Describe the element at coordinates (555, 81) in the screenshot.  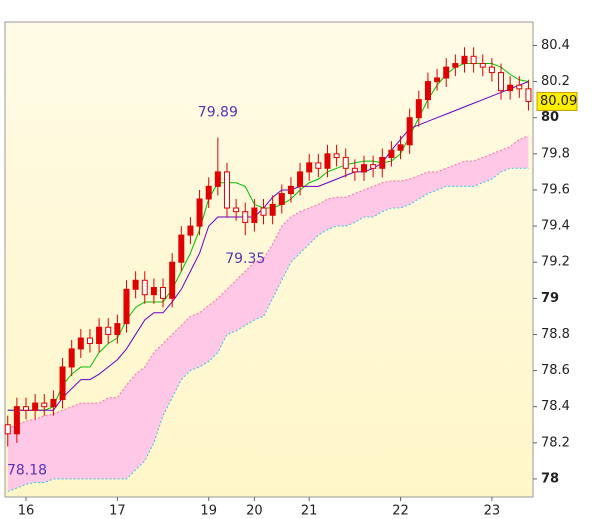
I see `y-tick-label: 80.2` at that location.